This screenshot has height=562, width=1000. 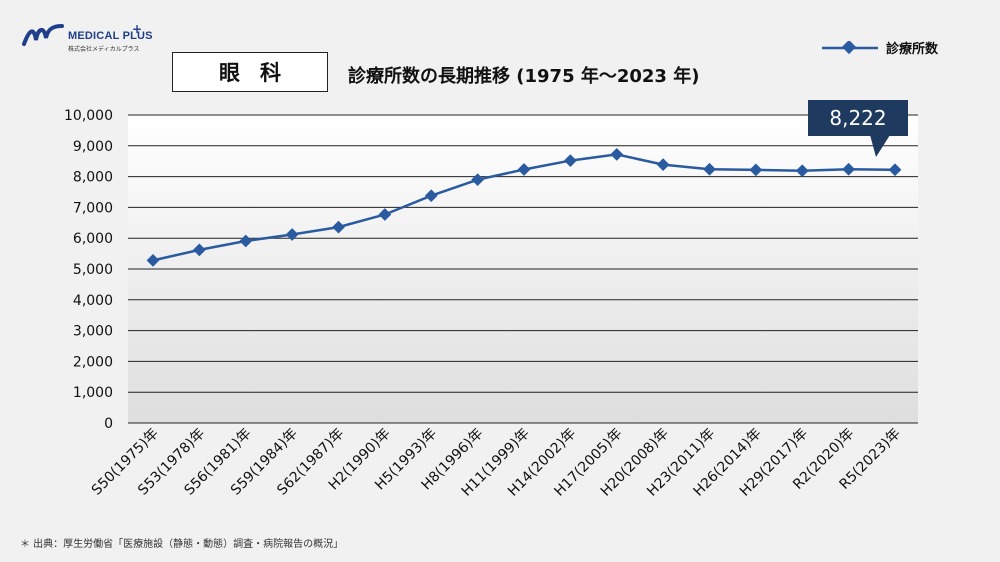 What do you see at coordinates (108, 424) in the screenshot?
I see `y-tick-label: 0` at bounding box center [108, 424].